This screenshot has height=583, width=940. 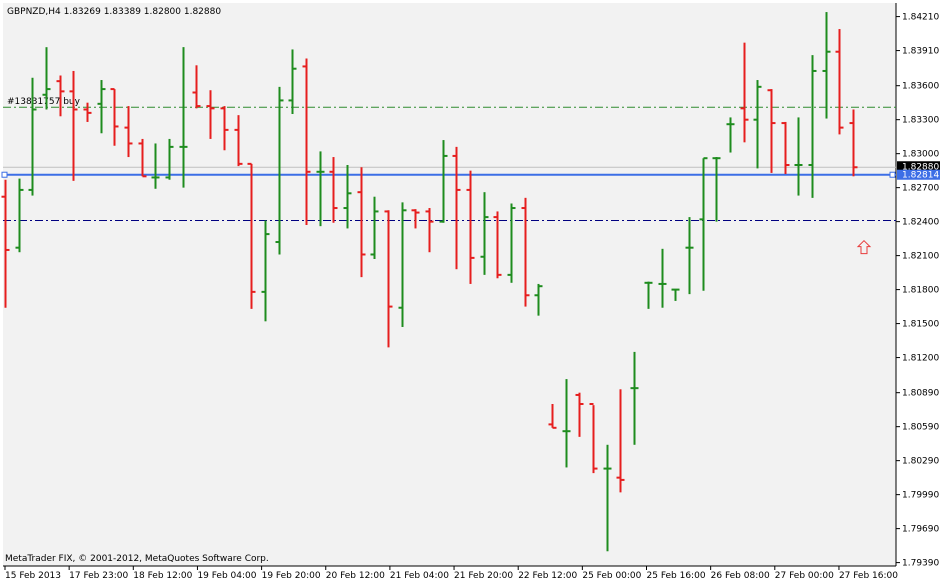 I want to click on x-tick-label: 15 Feb 2013, so click(x=33, y=576).